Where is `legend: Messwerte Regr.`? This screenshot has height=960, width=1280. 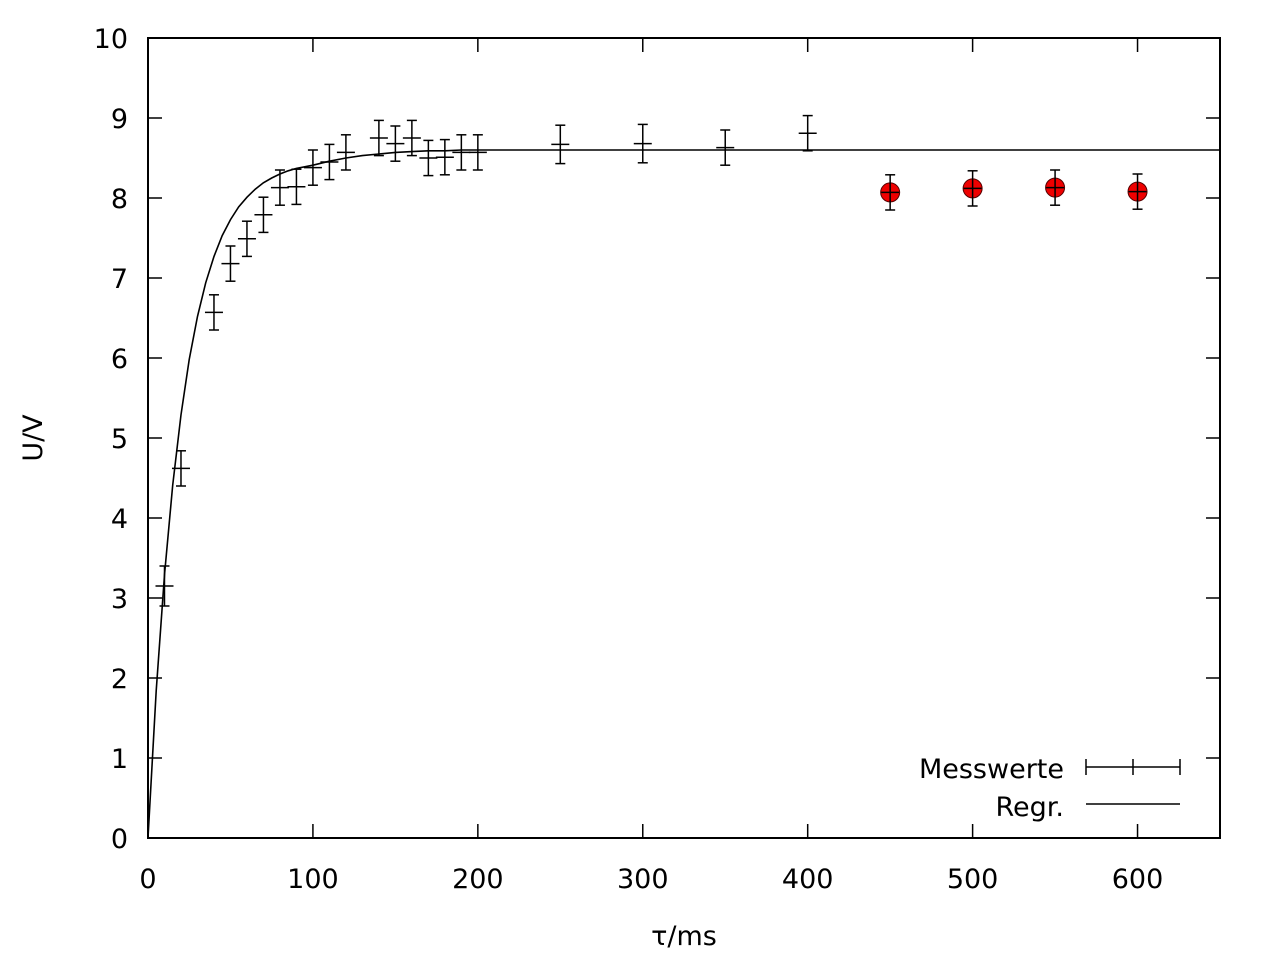
legend: Messwerte Regr. is located at coordinates (1050, 788).